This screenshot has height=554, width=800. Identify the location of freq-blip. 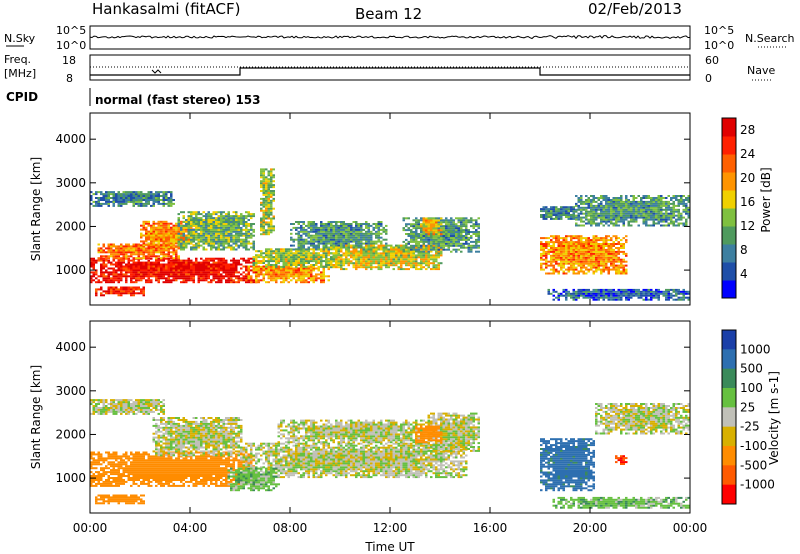
(156, 71).